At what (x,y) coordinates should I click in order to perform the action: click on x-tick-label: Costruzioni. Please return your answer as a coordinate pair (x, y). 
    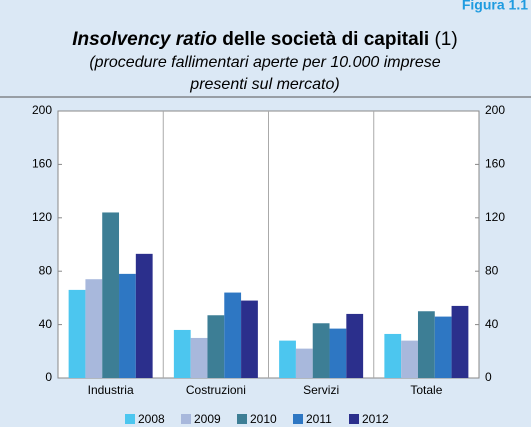
    Looking at the image, I should click on (216, 390).